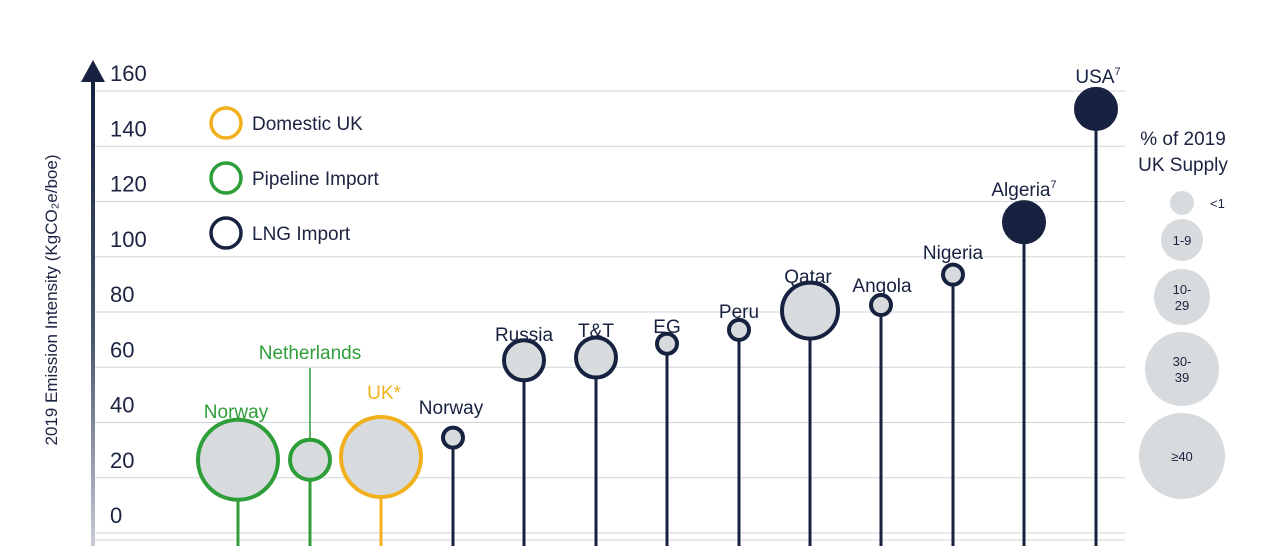 The height and width of the screenshot is (546, 1280). Describe the element at coordinates (128, 128) in the screenshot. I see `y-tick-label: 140` at that location.